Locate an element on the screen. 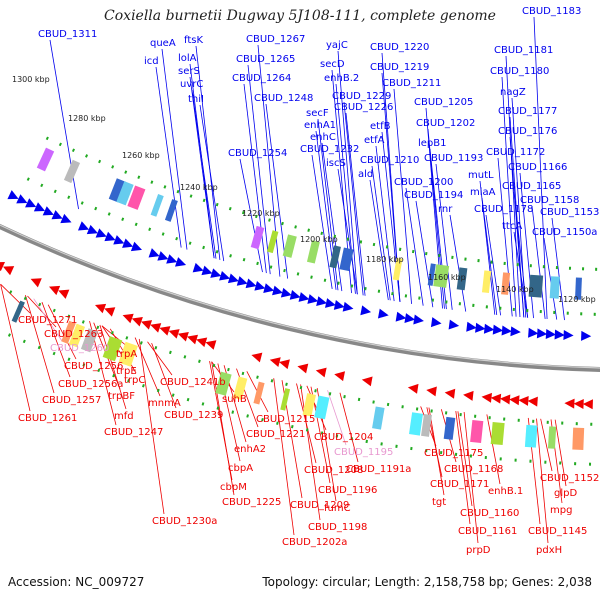 This screenshot has height=600, width=600. gene-label: CBUD_1150a is located at coordinates (564, 232).